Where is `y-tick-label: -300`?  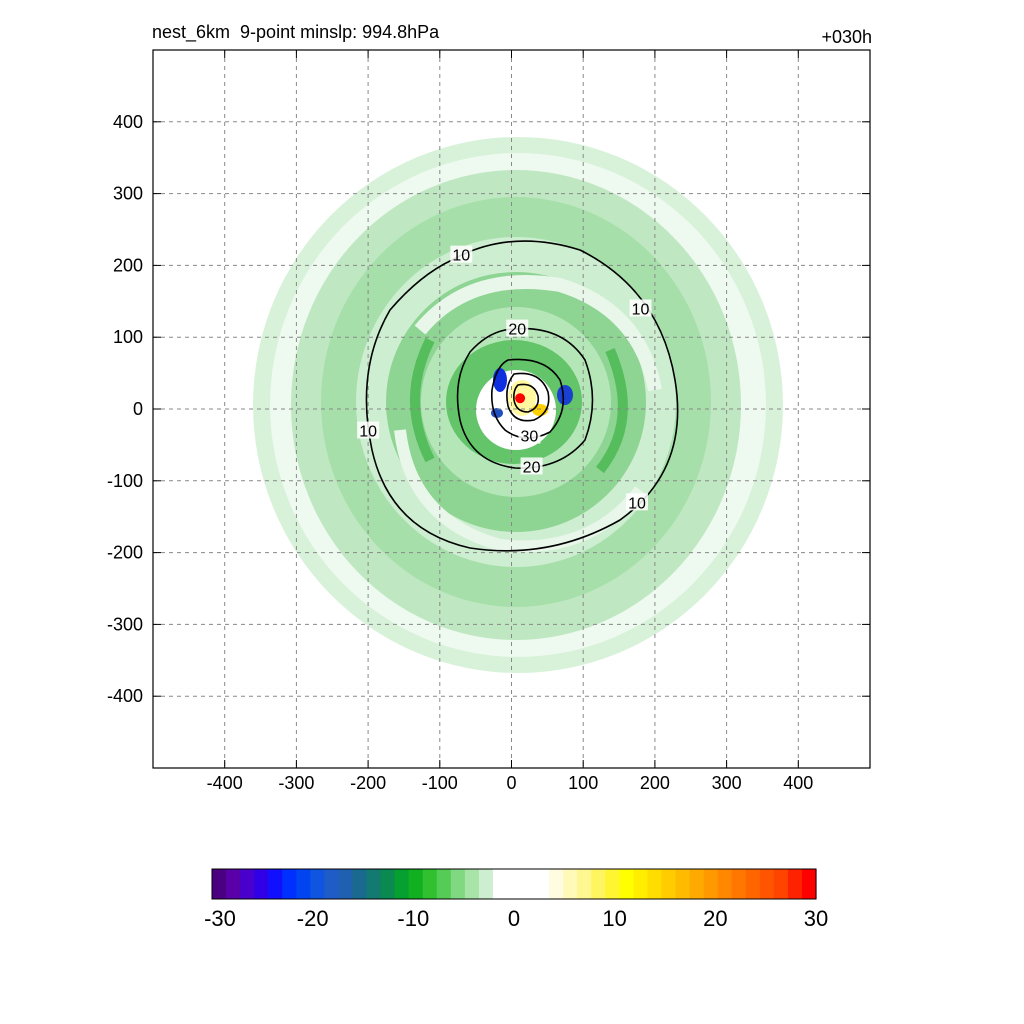 y-tick-label: -300 is located at coordinates (125, 624).